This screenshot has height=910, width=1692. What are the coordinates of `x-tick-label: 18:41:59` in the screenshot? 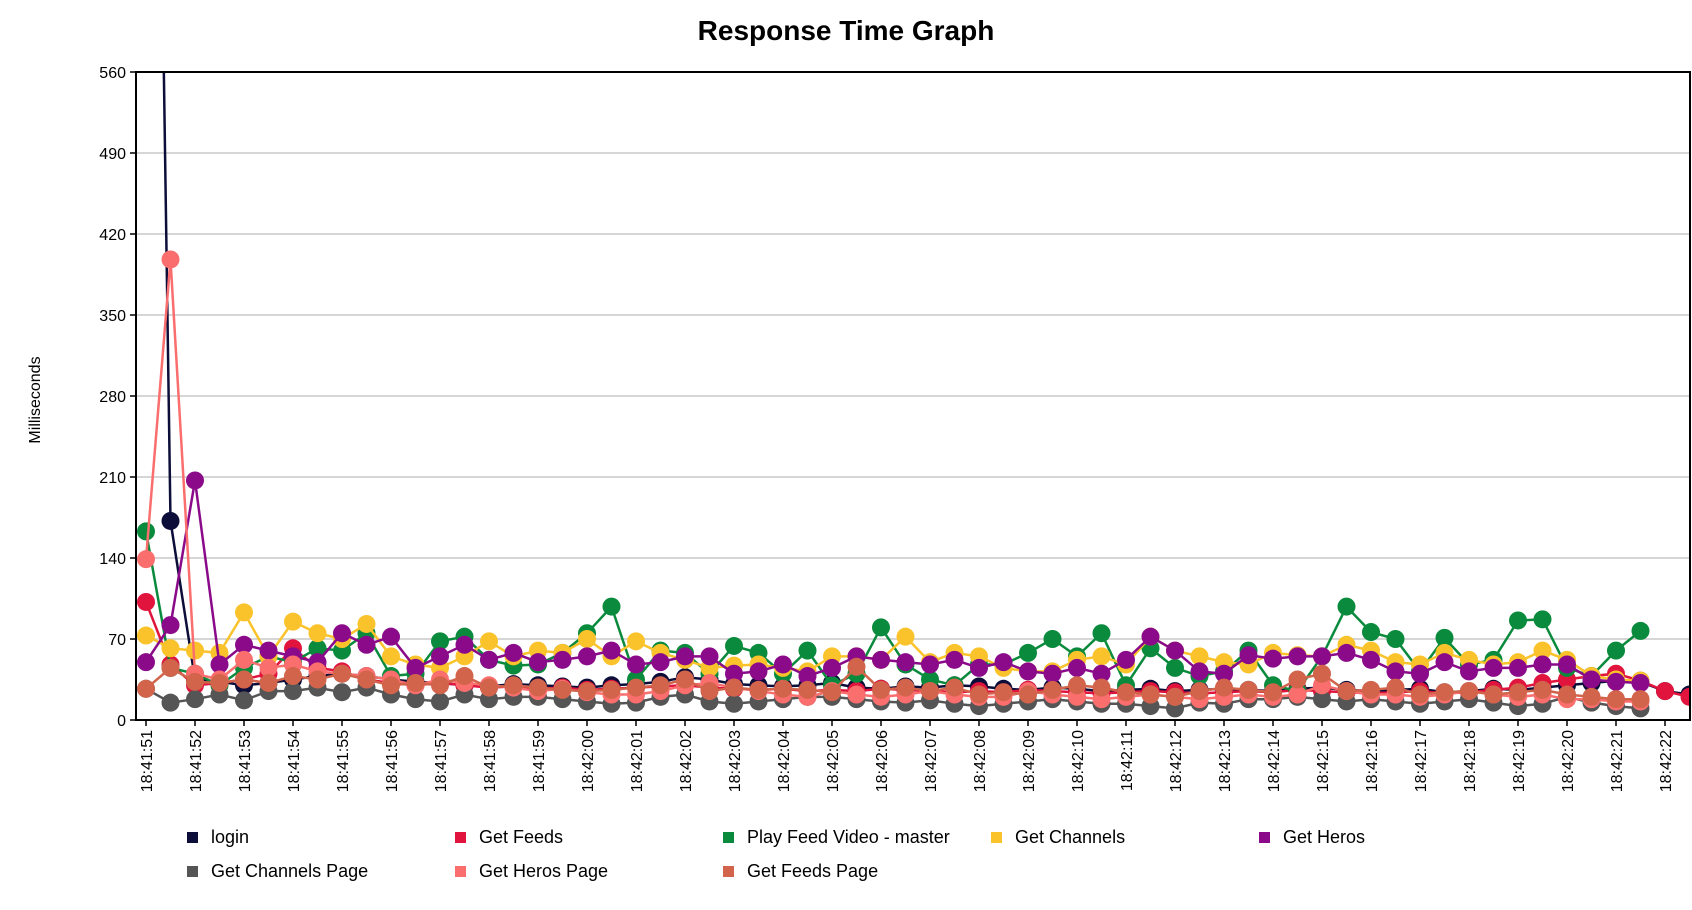 It's located at (539, 761).